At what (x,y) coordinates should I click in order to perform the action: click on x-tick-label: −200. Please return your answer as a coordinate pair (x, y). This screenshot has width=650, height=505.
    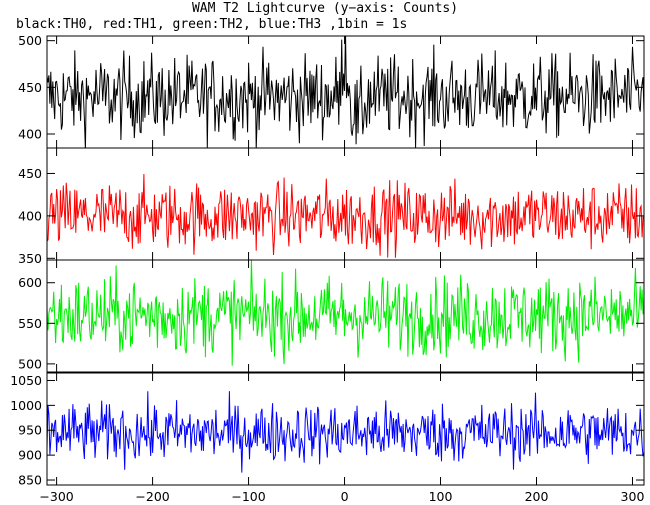
    Looking at the image, I should click on (152, 496).